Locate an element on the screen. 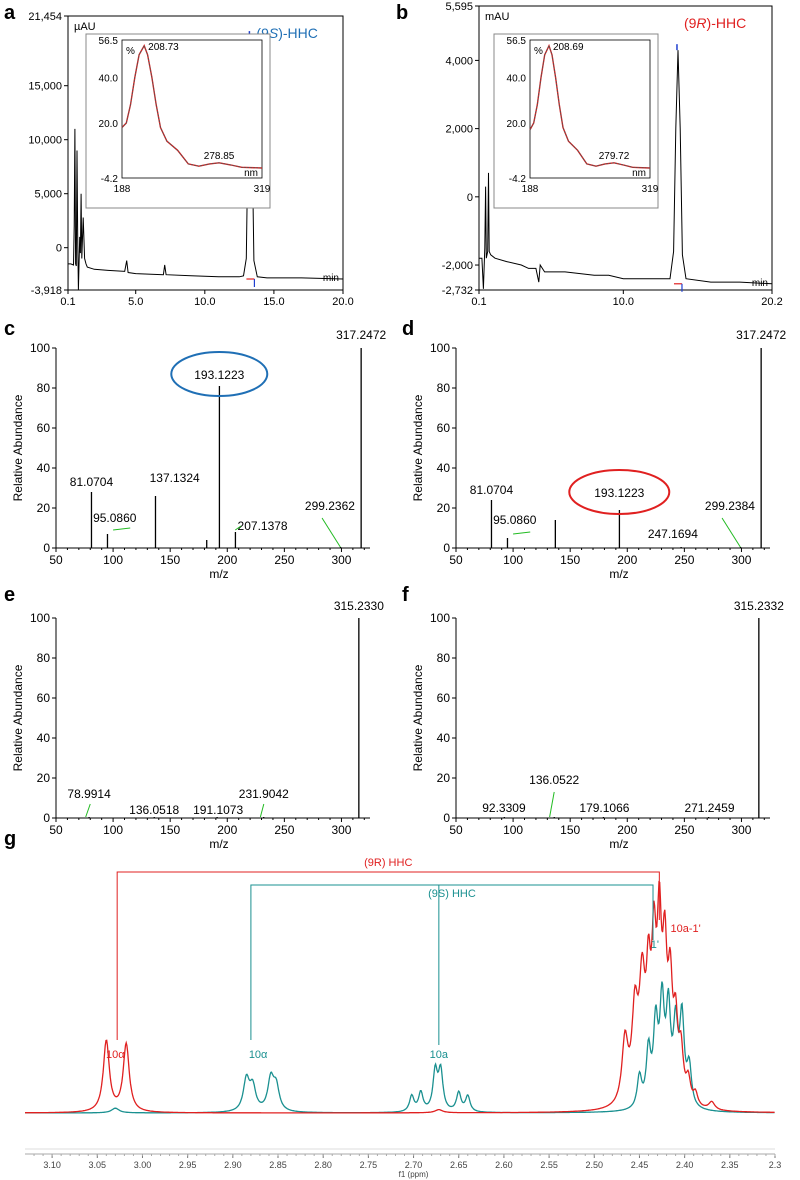 The height and width of the screenshot is (1180, 800). unit-label-a: µAU is located at coordinates (85, 27).